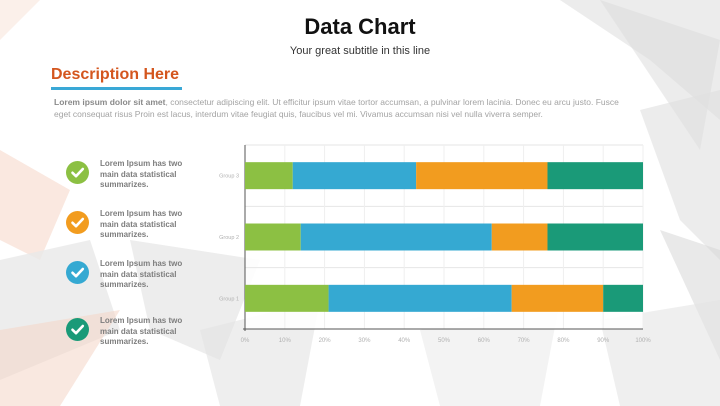 This screenshot has height=406, width=720. I want to click on x-tick-label: 0%, so click(245, 341).